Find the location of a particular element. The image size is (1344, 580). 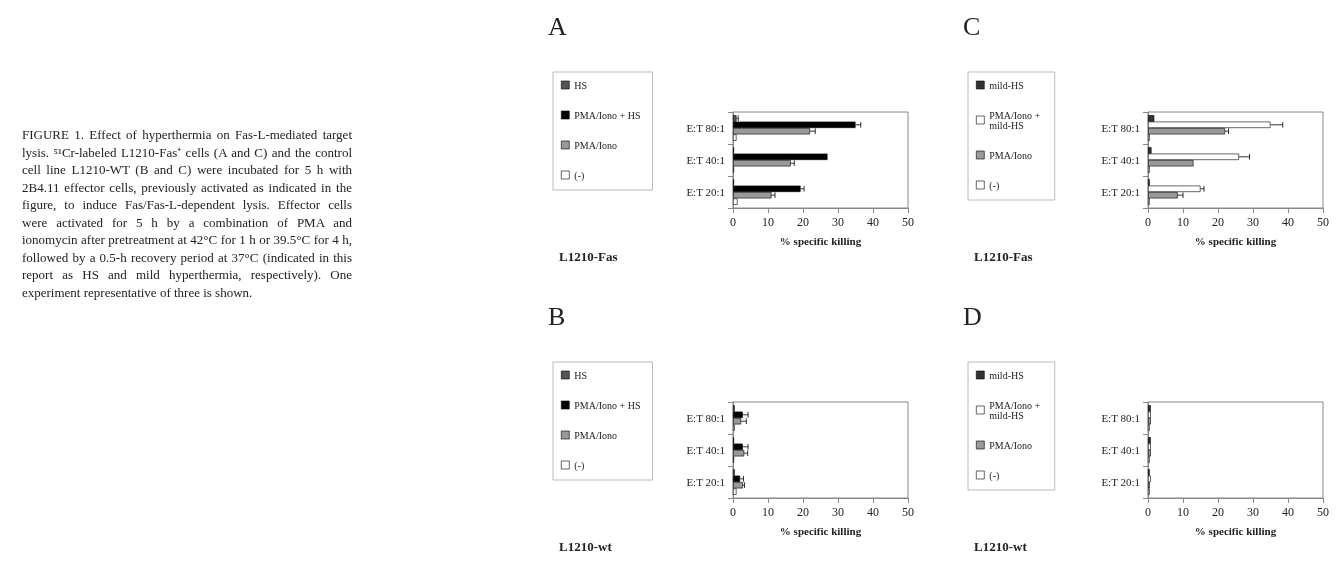

chart-title: D is located at coordinates (972, 316).